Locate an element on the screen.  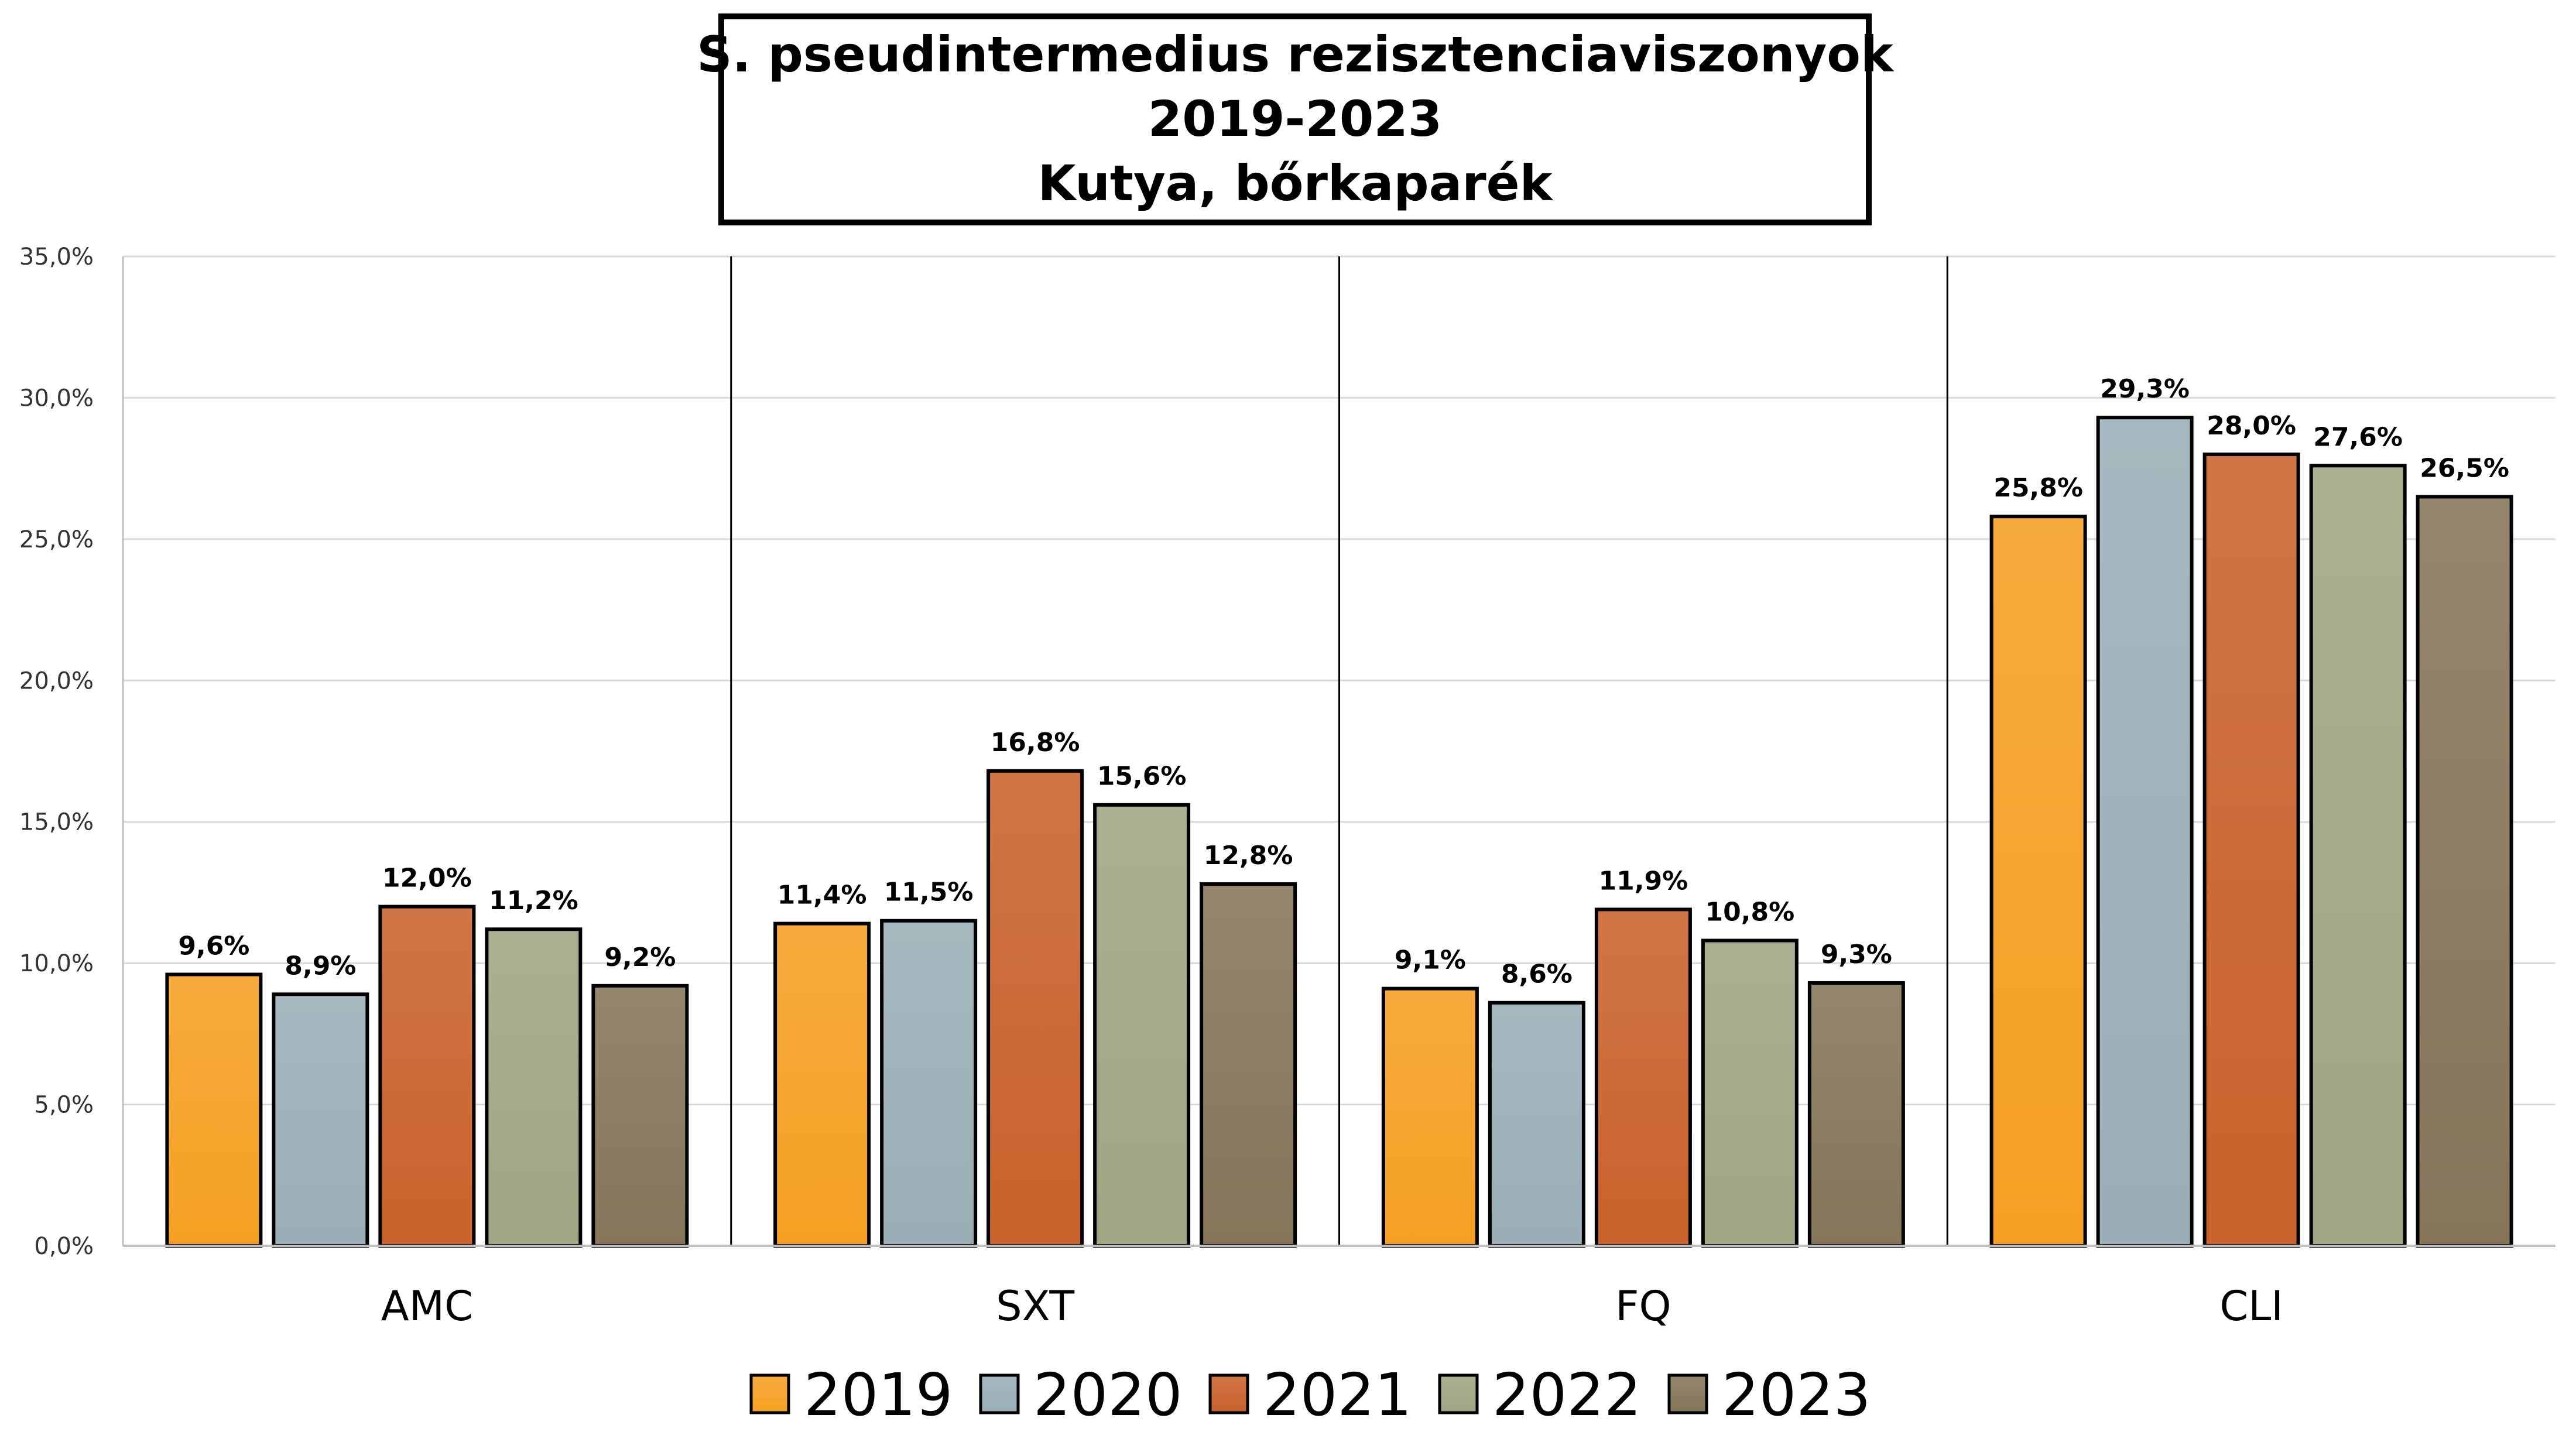
data-label: 9,2% is located at coordinates (640, 957).